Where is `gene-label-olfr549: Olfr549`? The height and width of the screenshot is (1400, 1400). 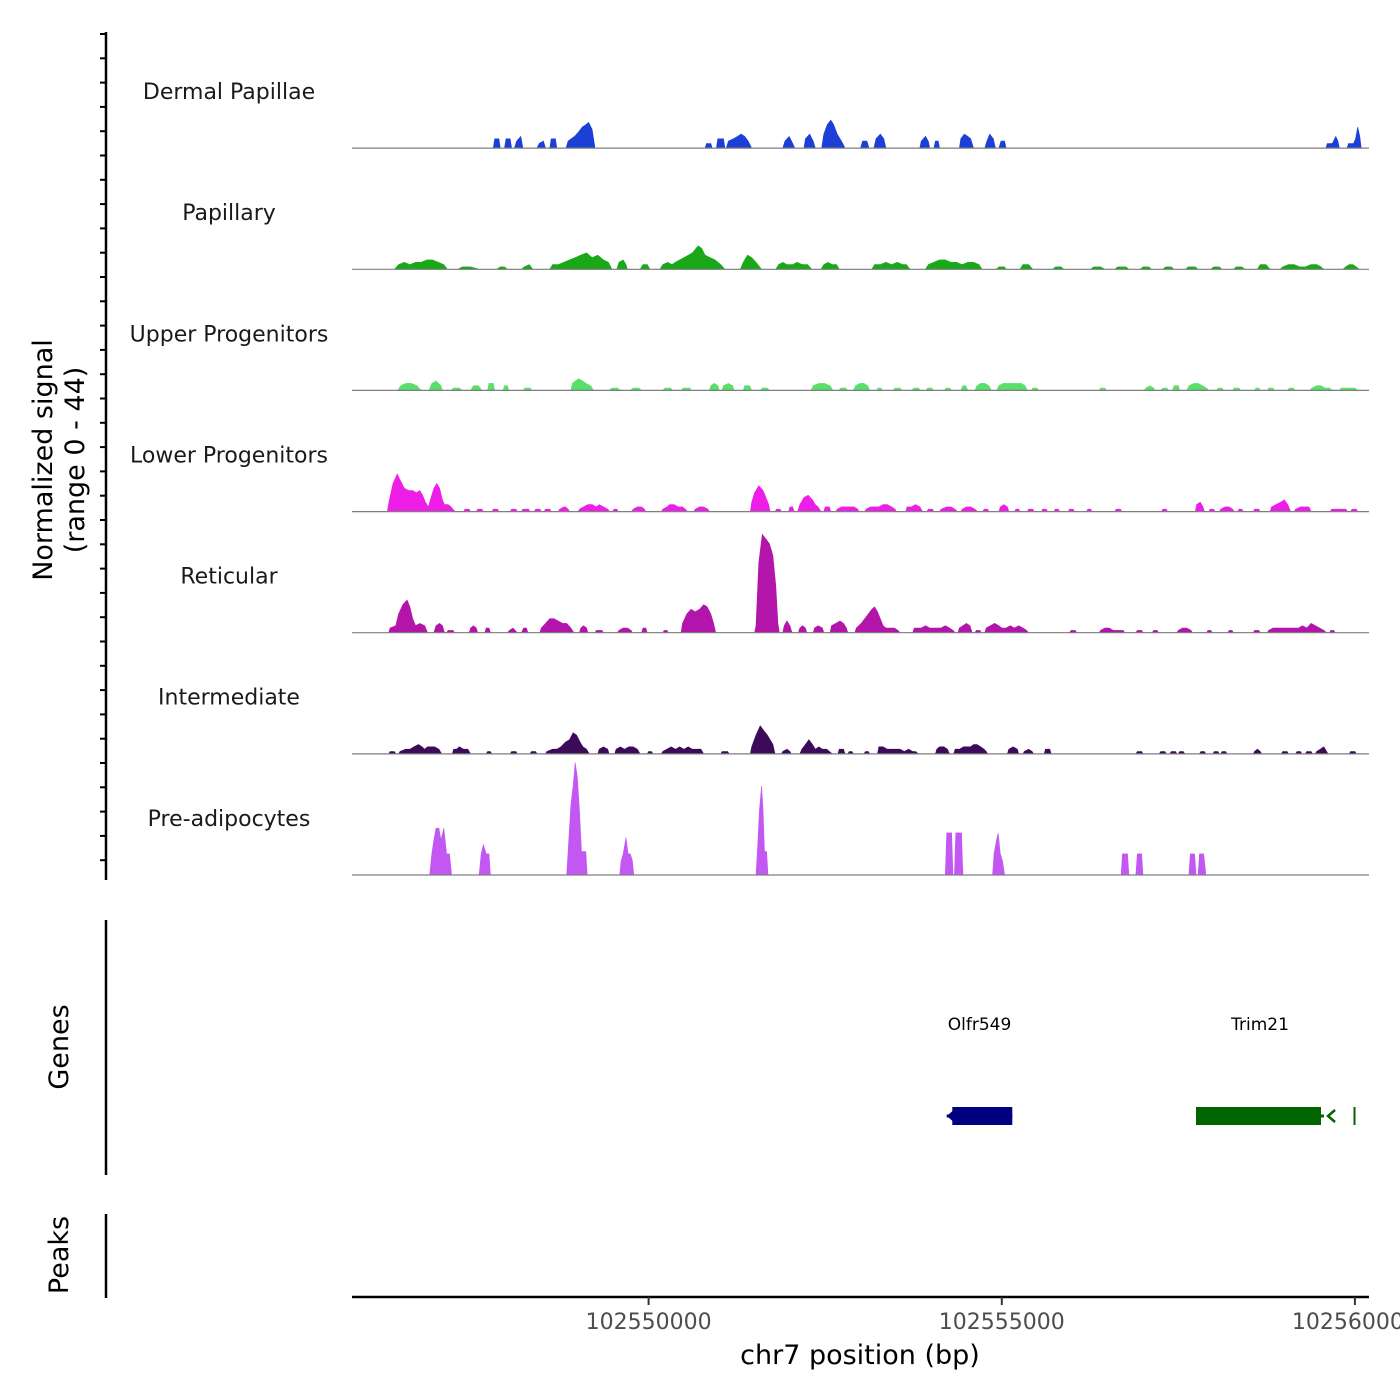
gene-label-olfr549: Olfr549 is located at coordinates (980, 1025).